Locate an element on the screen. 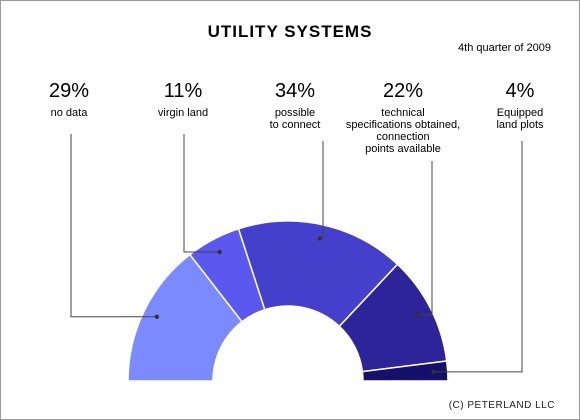 The height and width of the screenshot is (420, 580). slice-label: 34% possible to connect is located at coordinates (295, 105).